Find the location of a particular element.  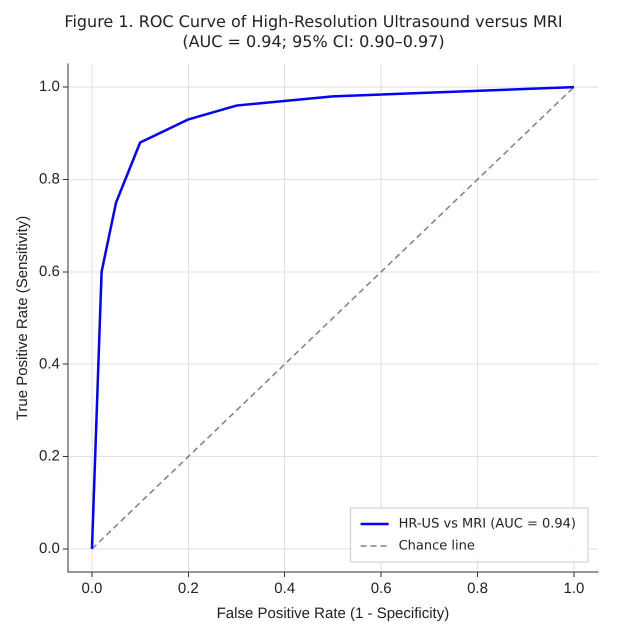

legend-label: Chance line is located at coordinates (436, 546).